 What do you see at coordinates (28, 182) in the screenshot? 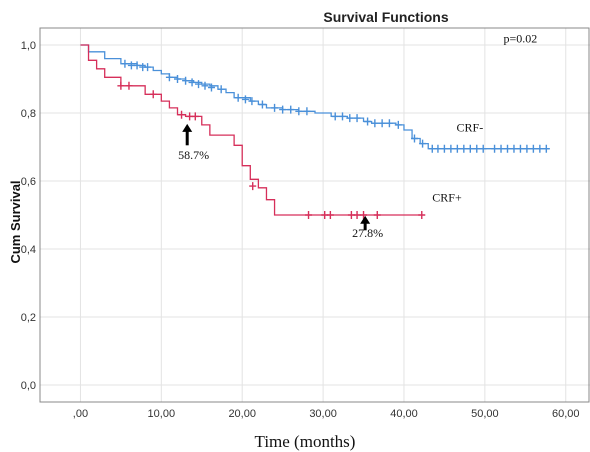
I see `y-tick-label: 0,6` at bounding box center [28, 182].